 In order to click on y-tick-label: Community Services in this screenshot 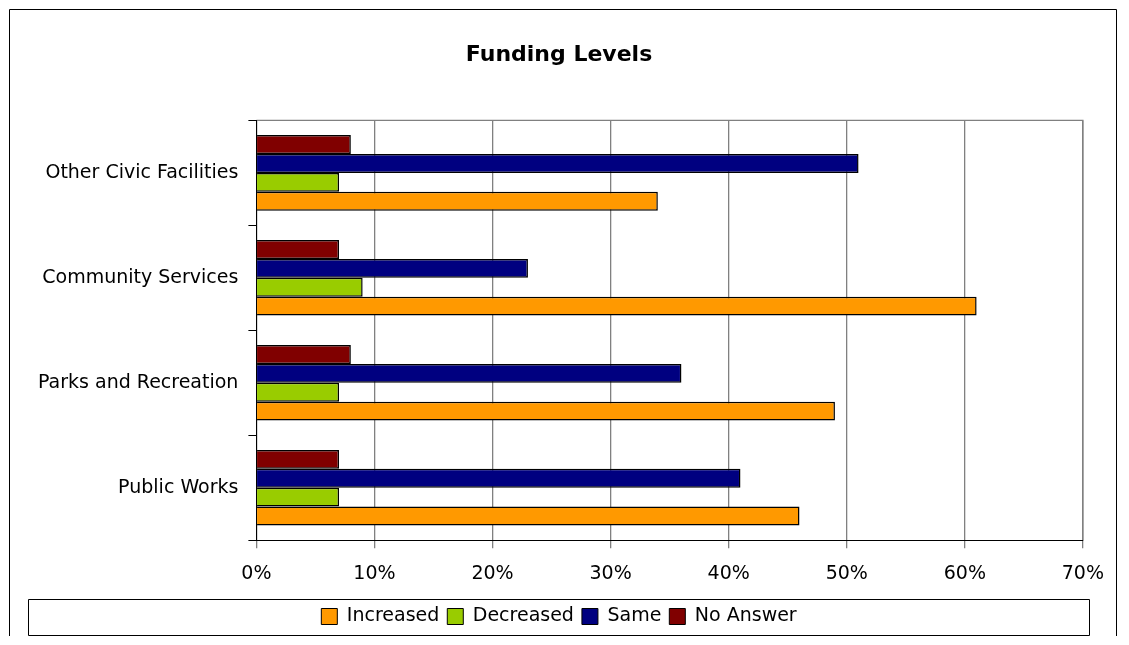, I will do `click(140, 275)`.